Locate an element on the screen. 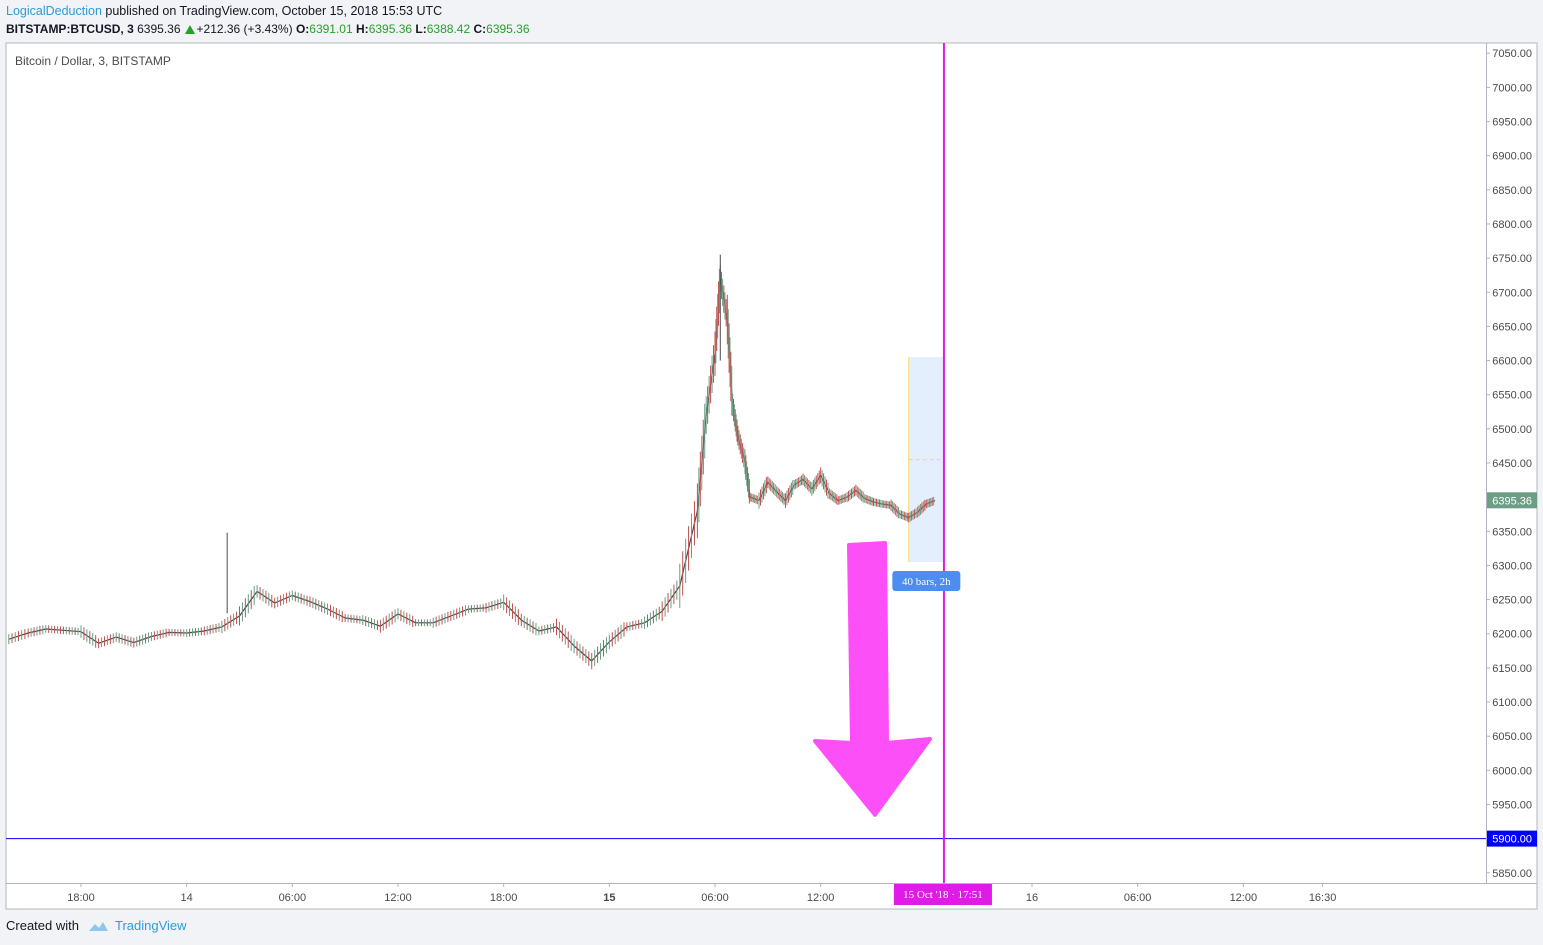 This screenshot has width=1543, height=945. y-tick-label: 6550.00 is located at coordinates (1512, 396).